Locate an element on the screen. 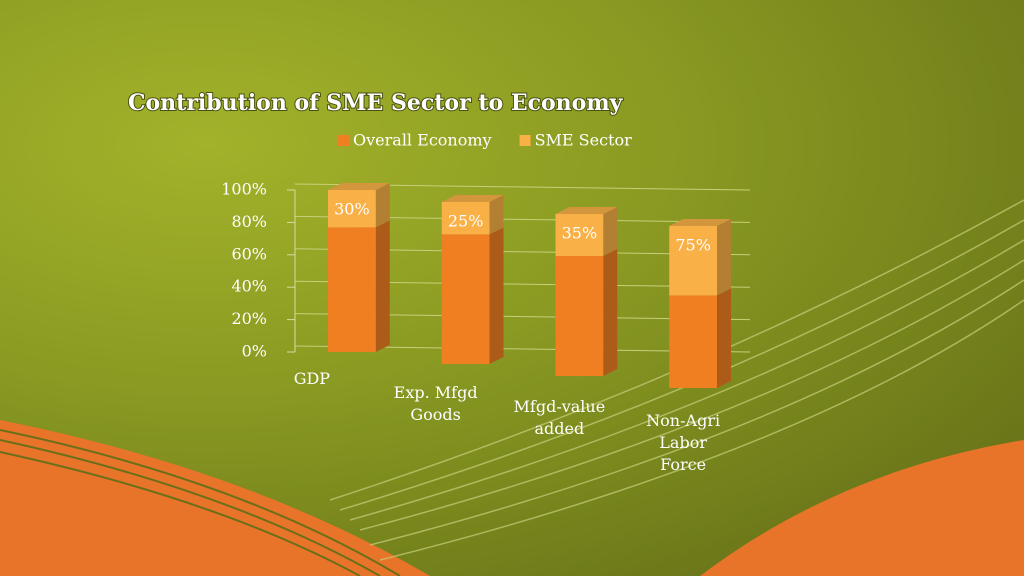  data-label: 35% is located at coordinates (580, 233).